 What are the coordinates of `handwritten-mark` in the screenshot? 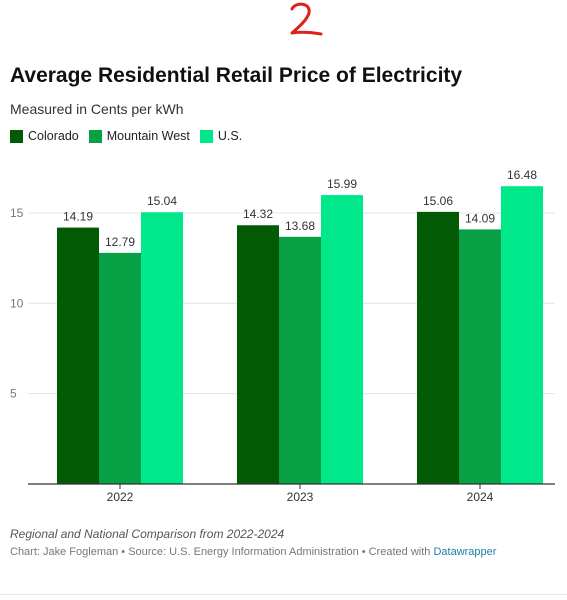 It's located at (306, 19).